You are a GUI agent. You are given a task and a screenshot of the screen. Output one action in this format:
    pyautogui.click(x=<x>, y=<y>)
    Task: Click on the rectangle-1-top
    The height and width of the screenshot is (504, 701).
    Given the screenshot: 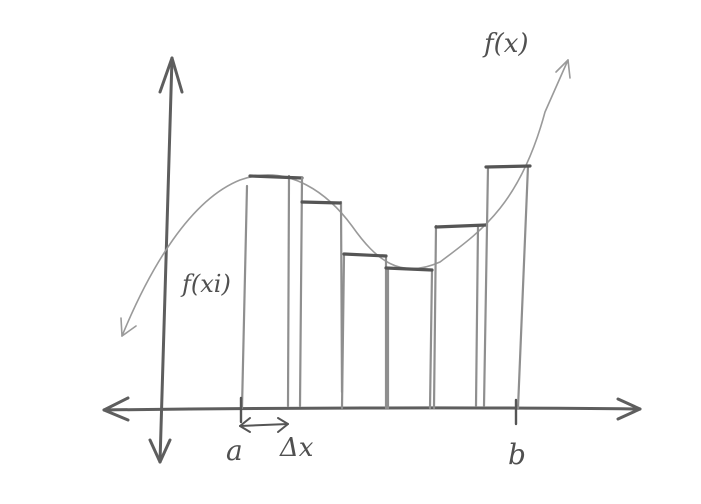 What is the action you would take?
    pyautogui.click(x=276, y=177)
    